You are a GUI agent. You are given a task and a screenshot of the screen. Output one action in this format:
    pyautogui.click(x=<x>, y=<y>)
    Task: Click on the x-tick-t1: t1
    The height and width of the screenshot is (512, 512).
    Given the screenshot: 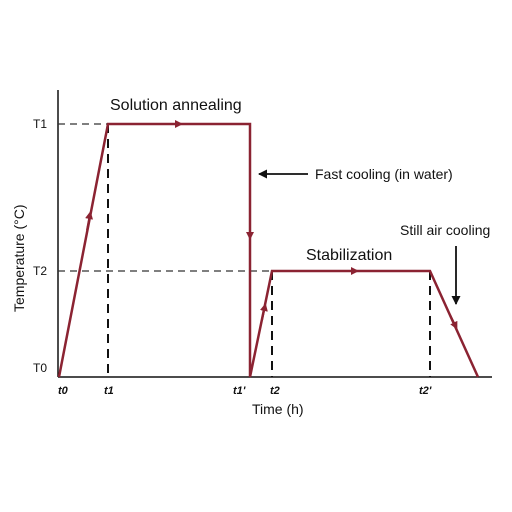 What is the action you would take?
    pyautogui.click(x=109, y=391)
    